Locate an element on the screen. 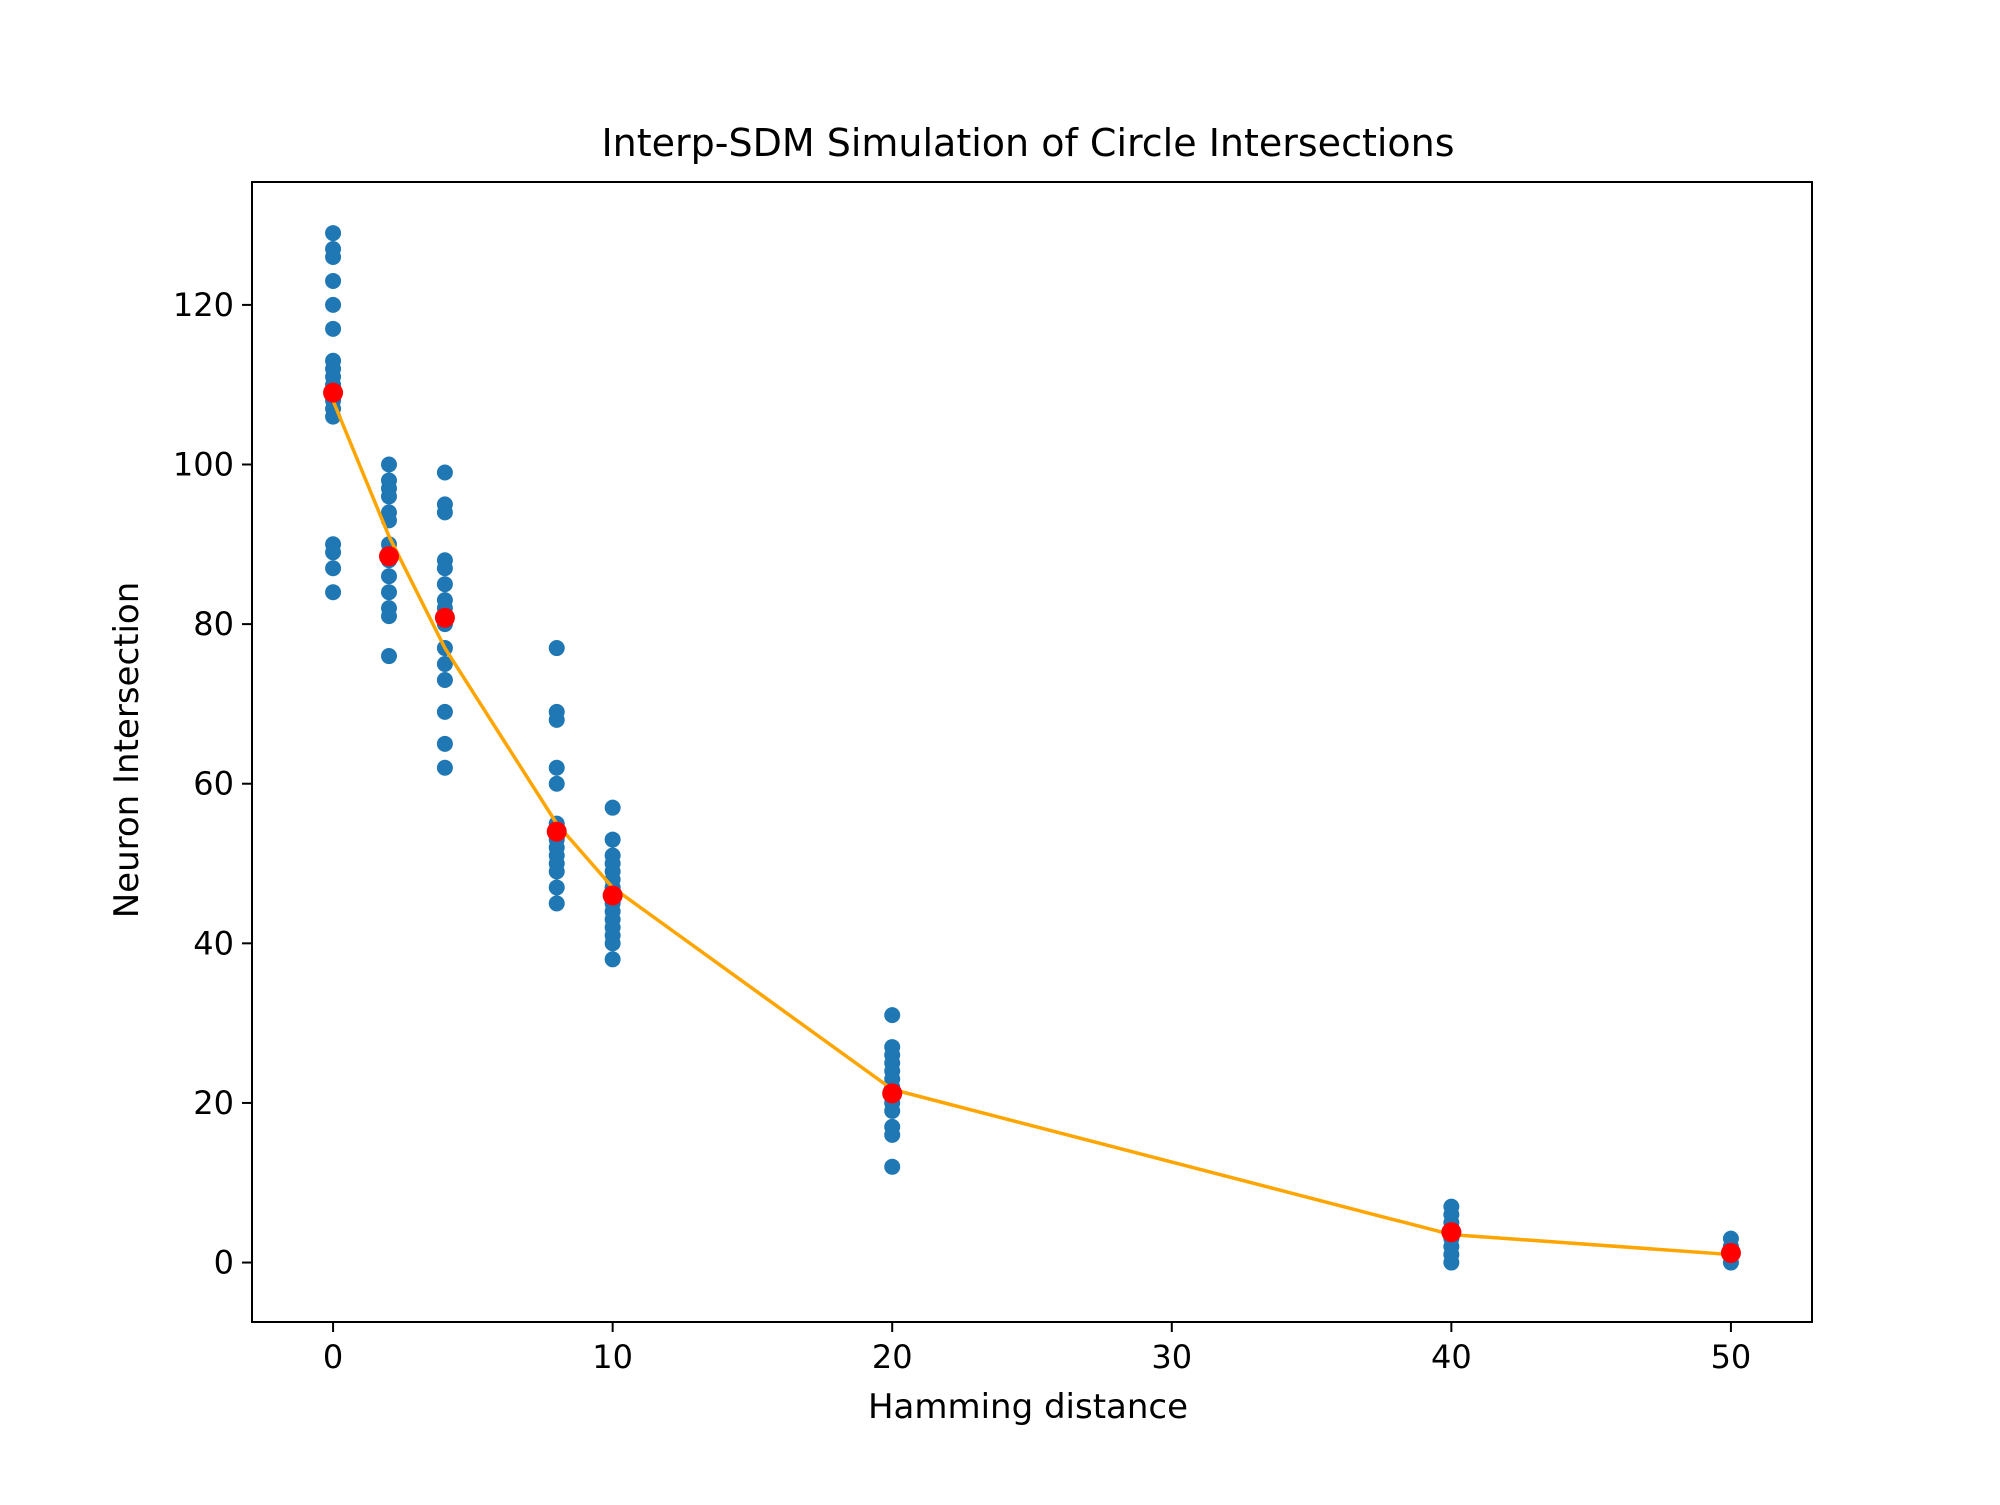 The width and height of the screenshot is (2000, 1505). y-tick-label: 60 is located at coordinates (213, 784).